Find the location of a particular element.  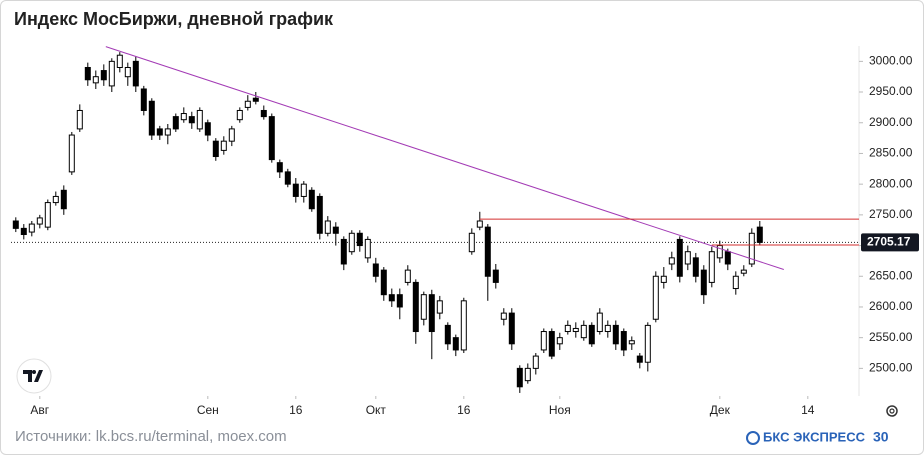

y-tick-label: 2650.00 is located at coordinates (891, 275).